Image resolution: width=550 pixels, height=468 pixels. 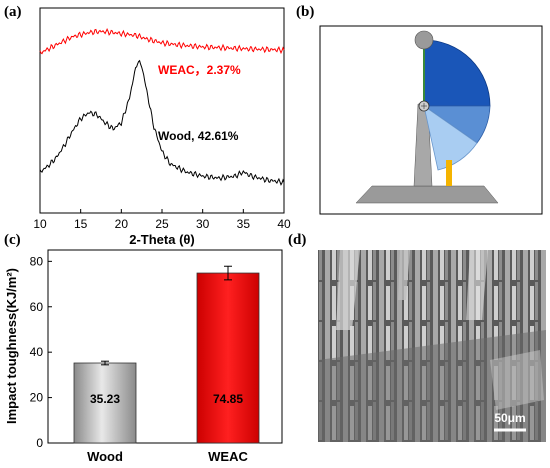 I want to click on xrd-x-tick-label: 15, so click(x=81, y=224).